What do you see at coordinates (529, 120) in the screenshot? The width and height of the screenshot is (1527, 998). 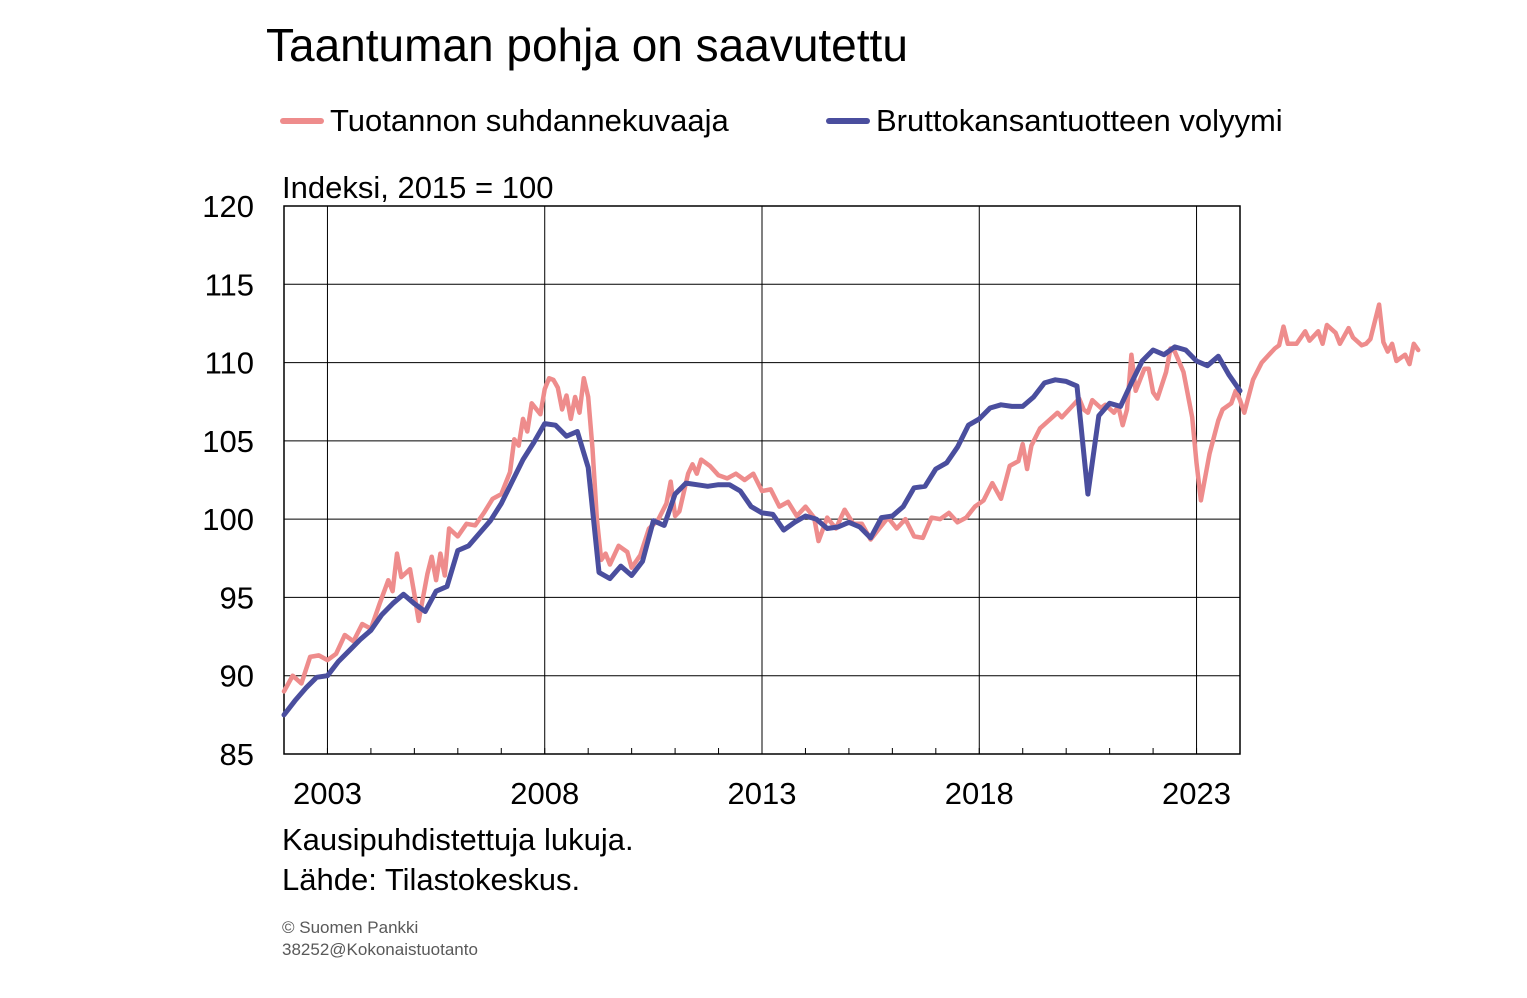 I see `legend-label-production: Tuotannon suhdannekuvaaja` at bounding box center [529, 120].